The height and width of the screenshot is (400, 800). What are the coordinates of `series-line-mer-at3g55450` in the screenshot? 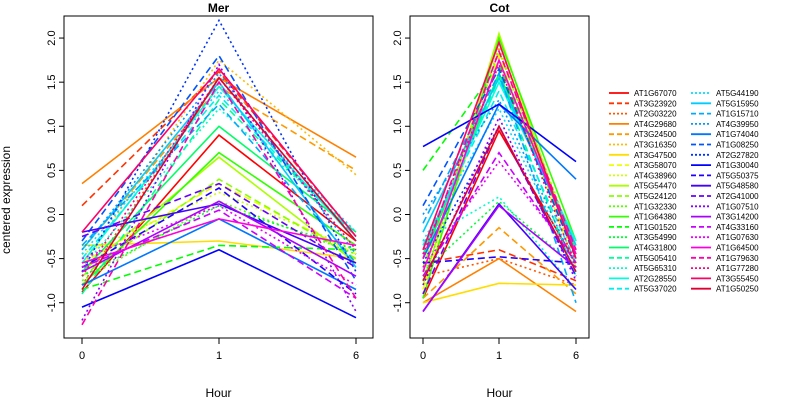 It's located at (219, 152).